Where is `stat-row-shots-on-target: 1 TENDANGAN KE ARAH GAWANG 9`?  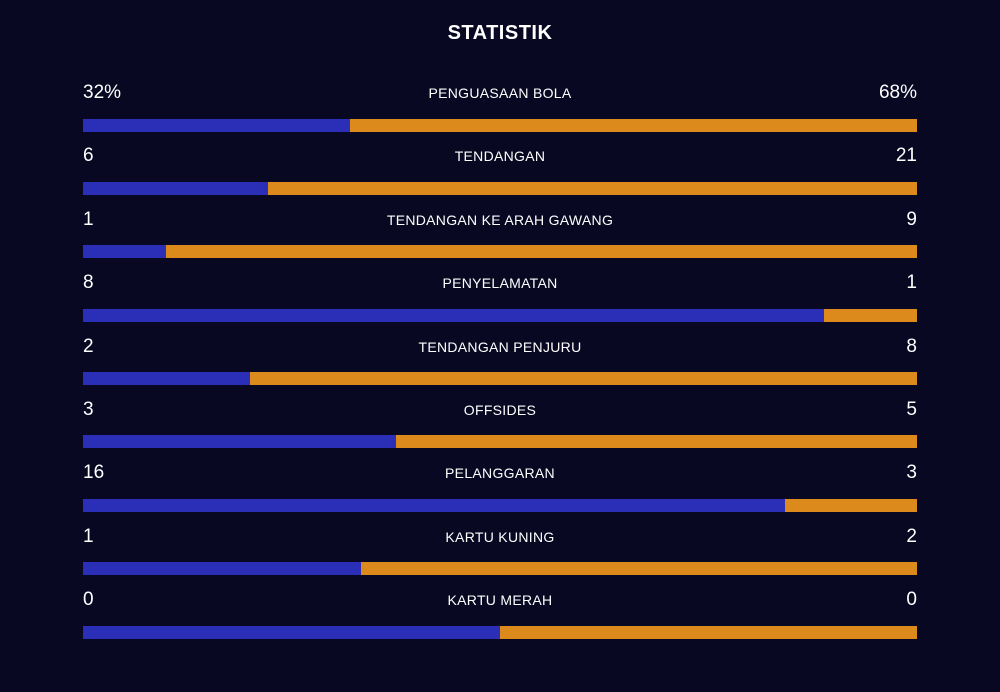
stat-row-shots-on-target: 1 TENDANGAN KE ARAH GAWANG 9 is located at coordinates (500, 238).